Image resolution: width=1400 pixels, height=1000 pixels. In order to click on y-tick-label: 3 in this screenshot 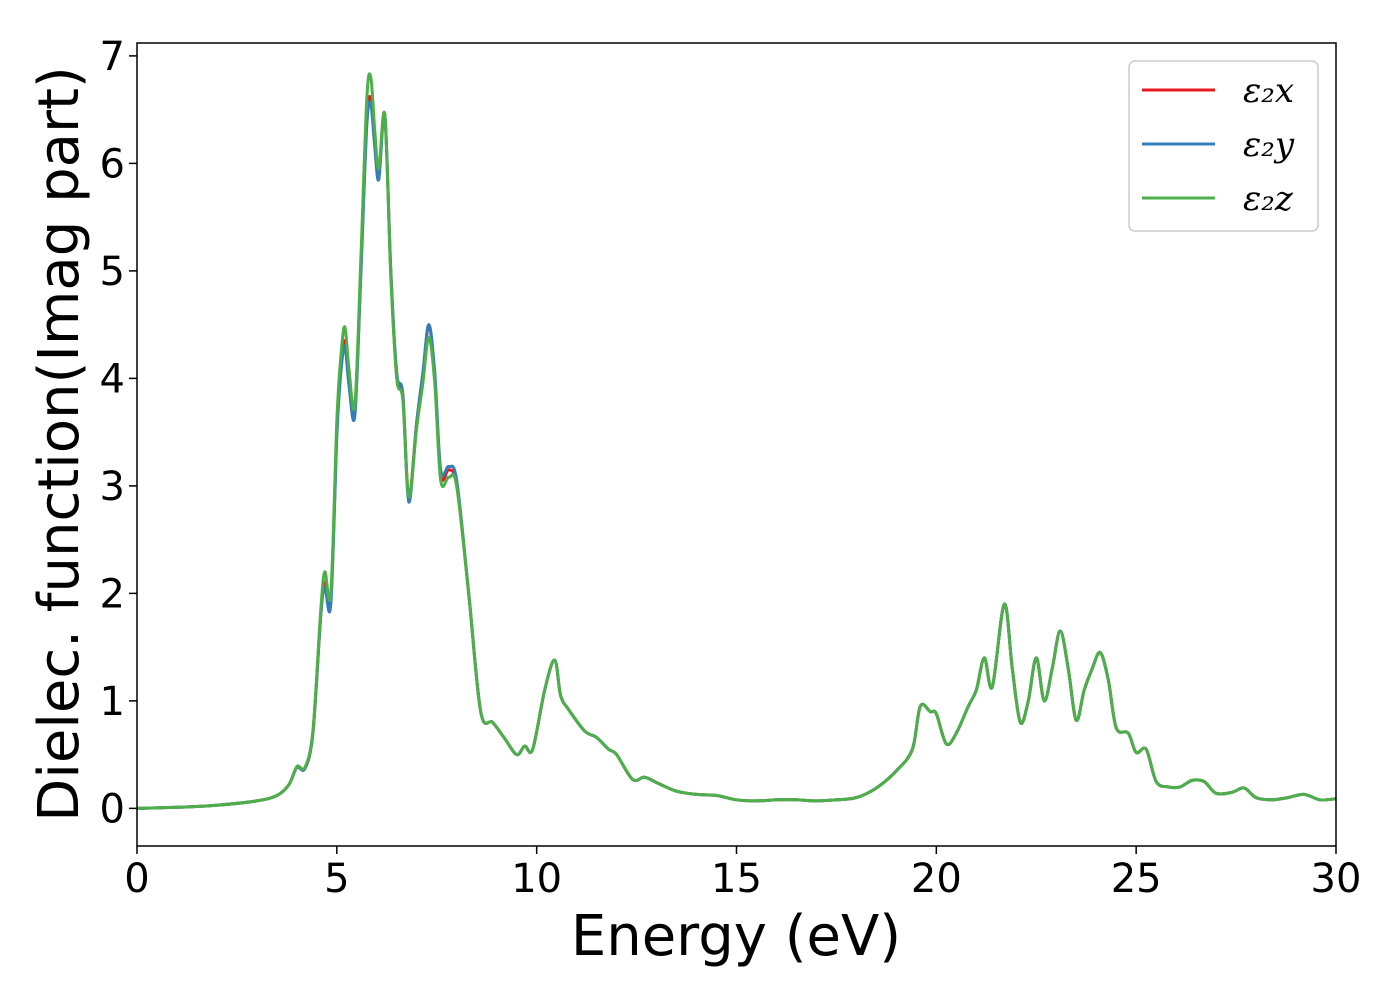, I will do `click(112, 487)`.